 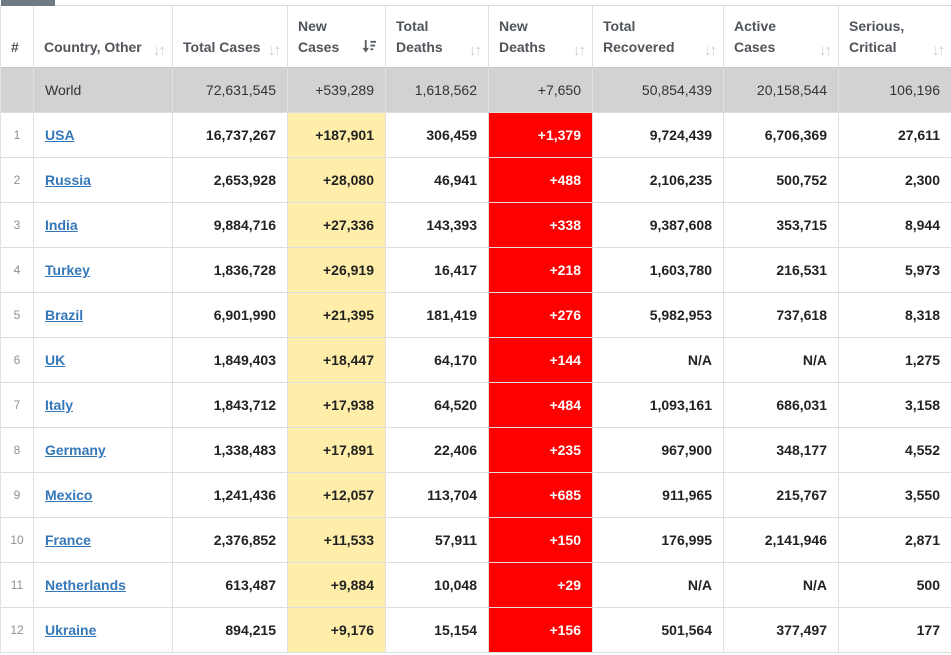 I want to click on total-deaths-cell: 16,417, so click(x=437, y=270).